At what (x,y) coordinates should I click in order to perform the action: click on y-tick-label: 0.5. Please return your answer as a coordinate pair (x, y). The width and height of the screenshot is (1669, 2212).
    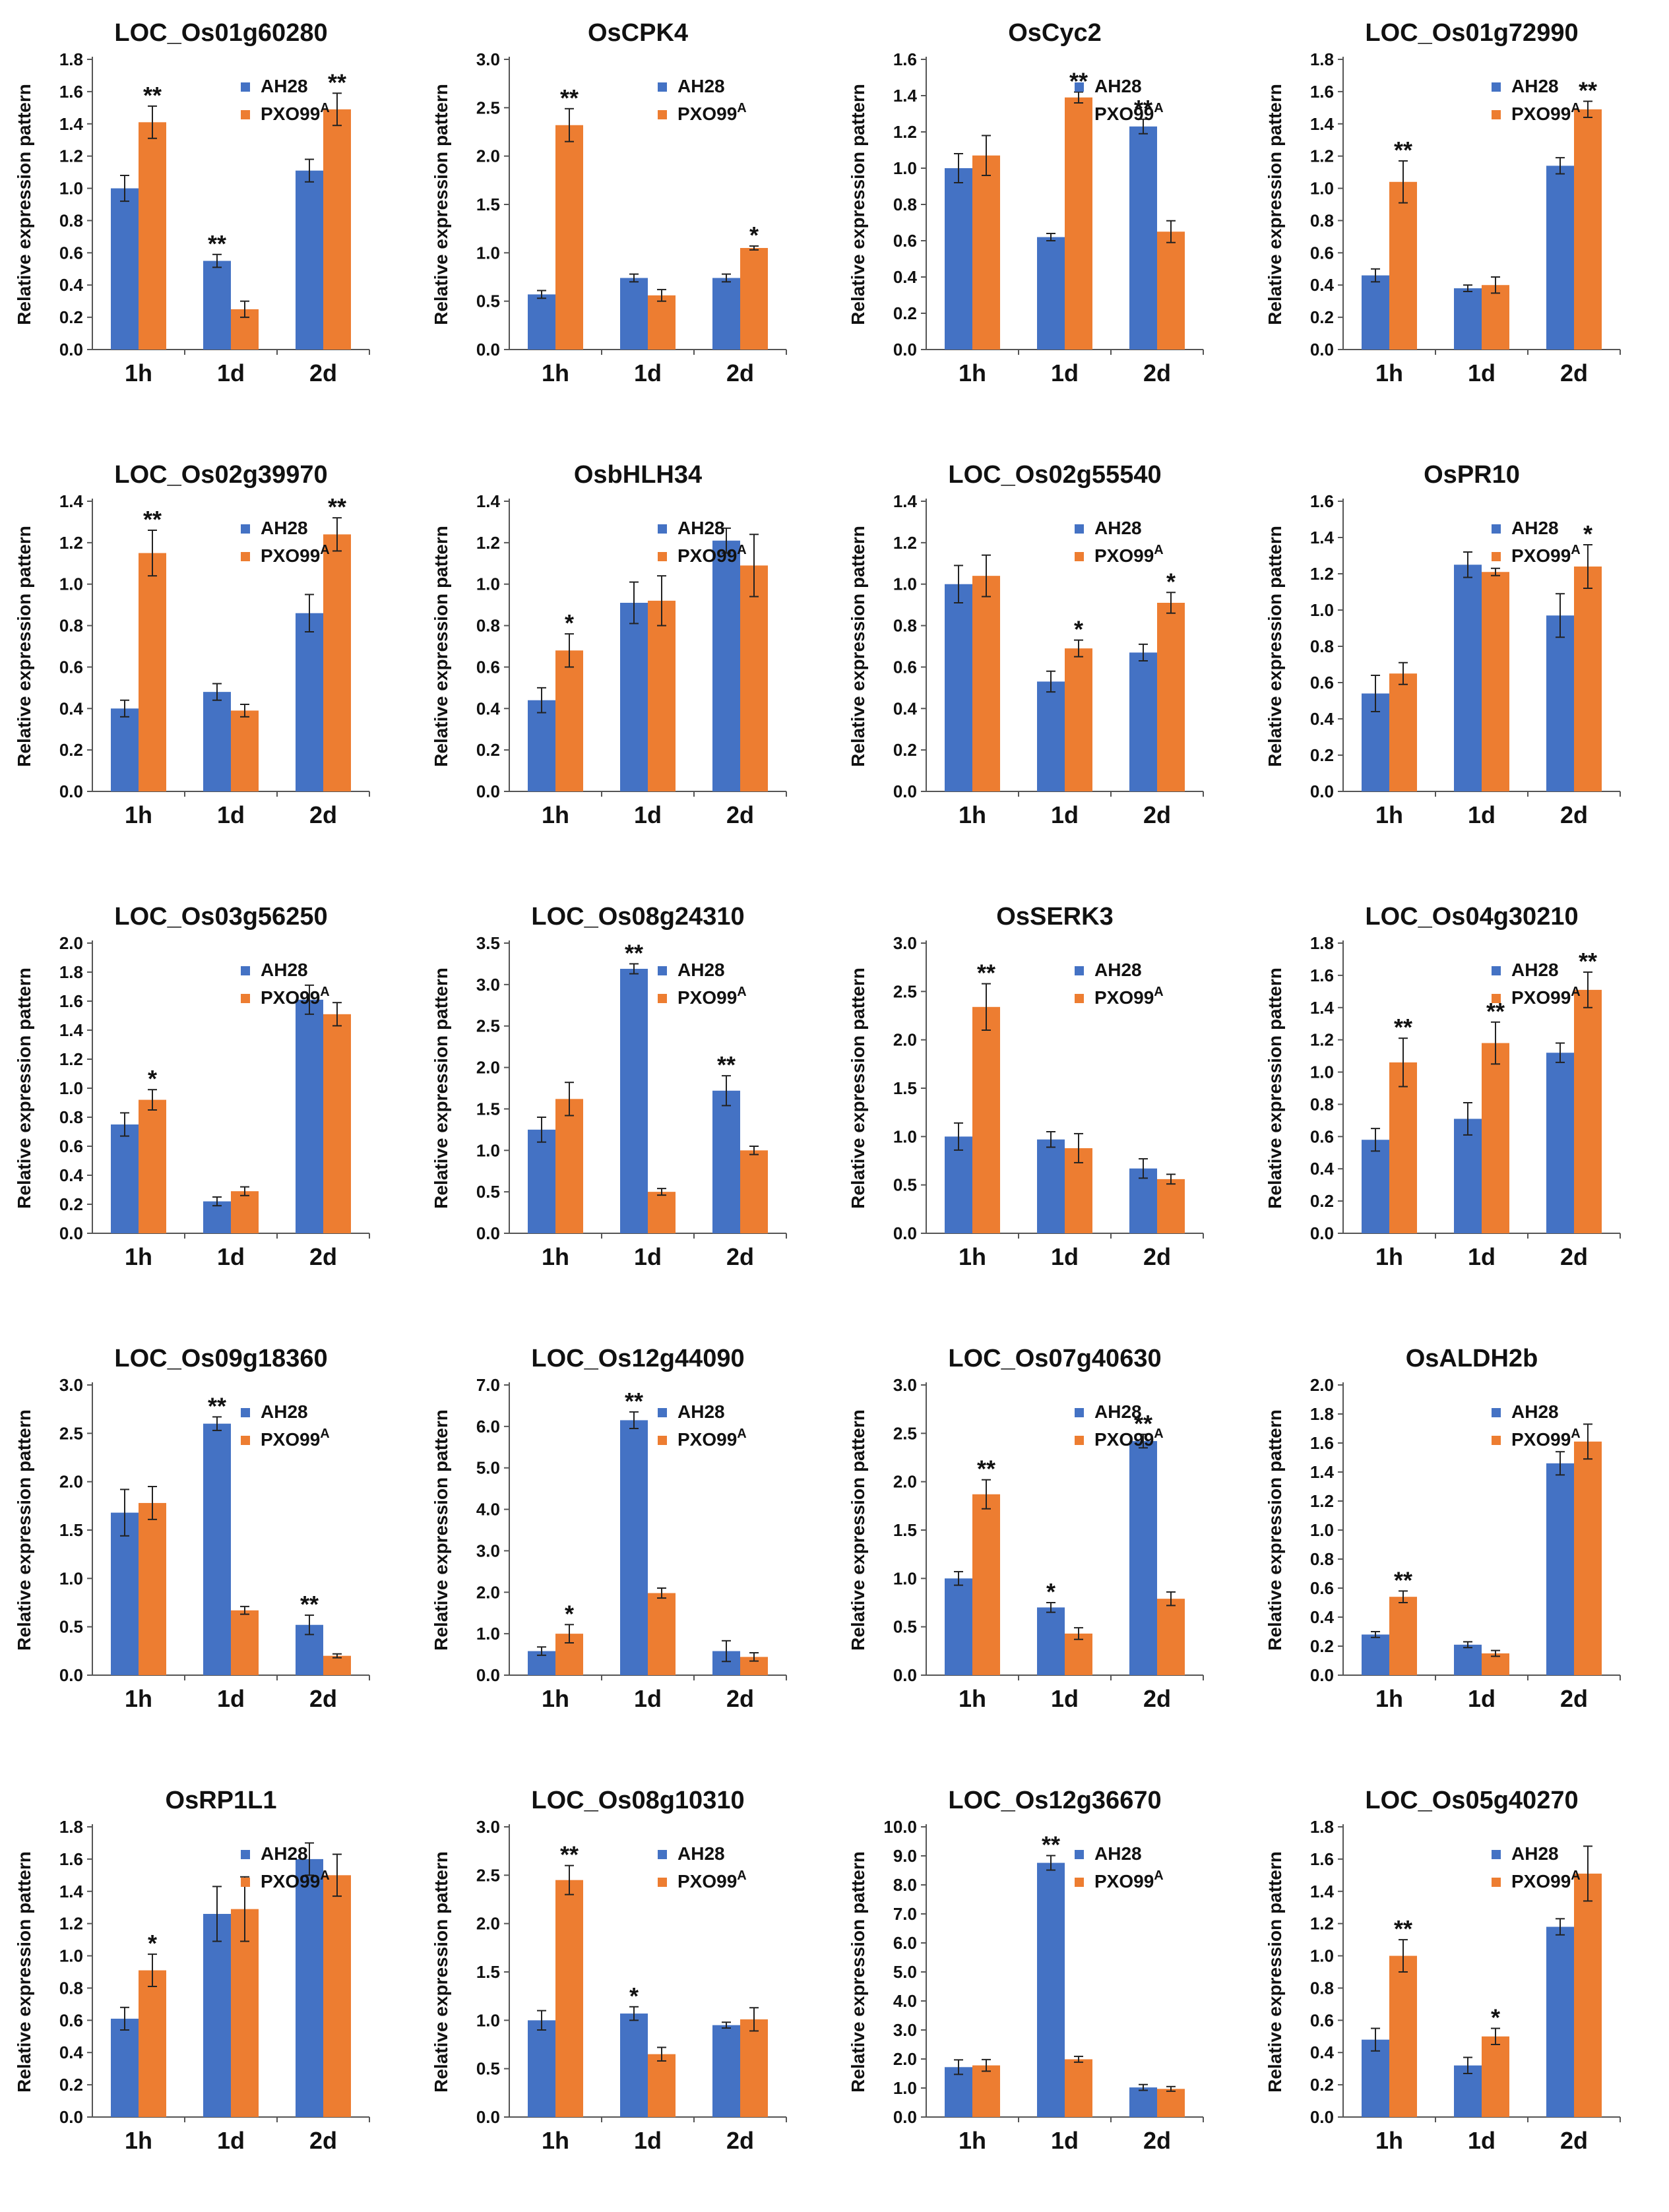
    Looking at the image, I should click on (488, 1192).